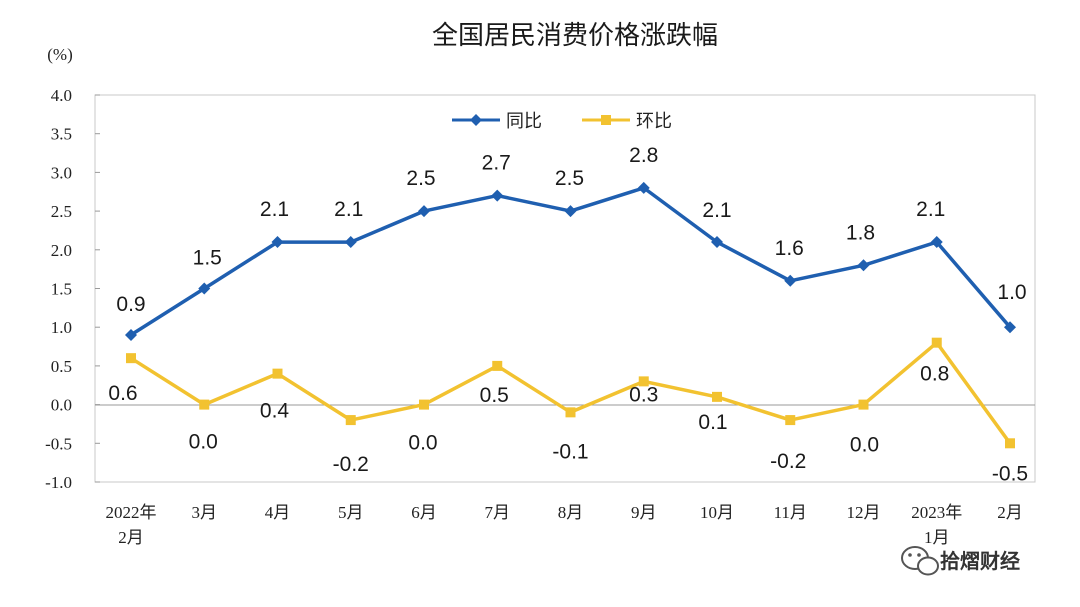 The width and height of the screenshot is (1080, 607). I want to click on data-label-mom: 0.1, so click(712, 422).